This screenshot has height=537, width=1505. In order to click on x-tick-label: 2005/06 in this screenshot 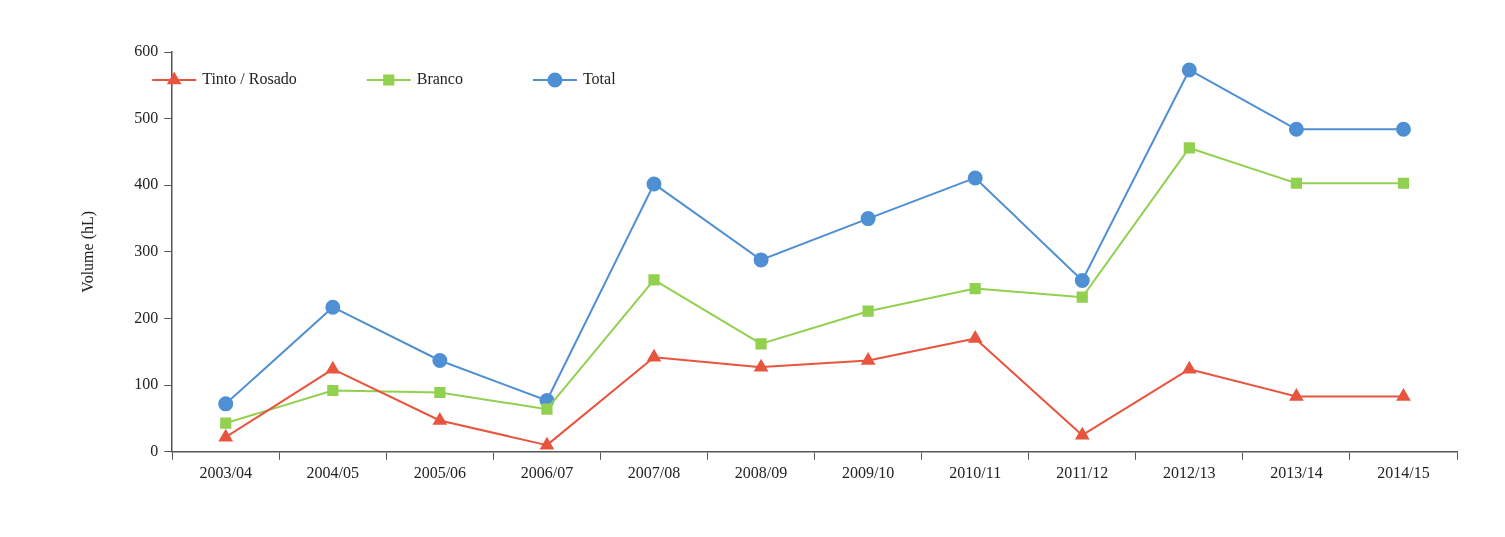, I will do `click(440, 472)`.